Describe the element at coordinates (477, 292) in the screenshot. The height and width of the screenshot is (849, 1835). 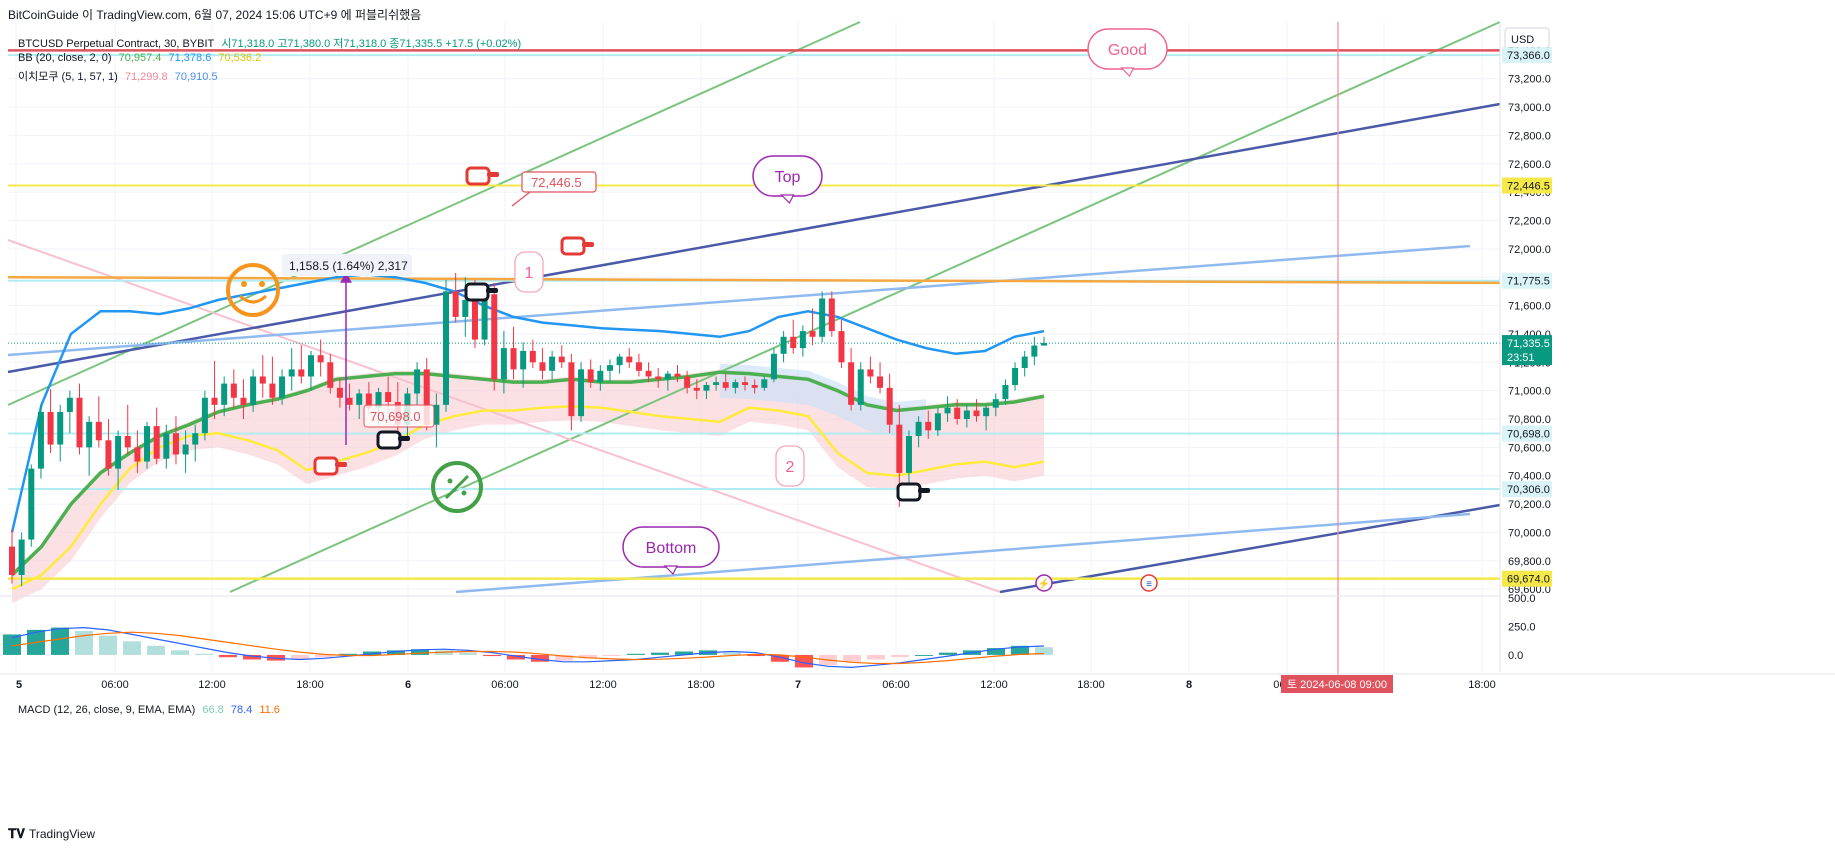
I see `pointing-hand-black-1-icon` at that location.